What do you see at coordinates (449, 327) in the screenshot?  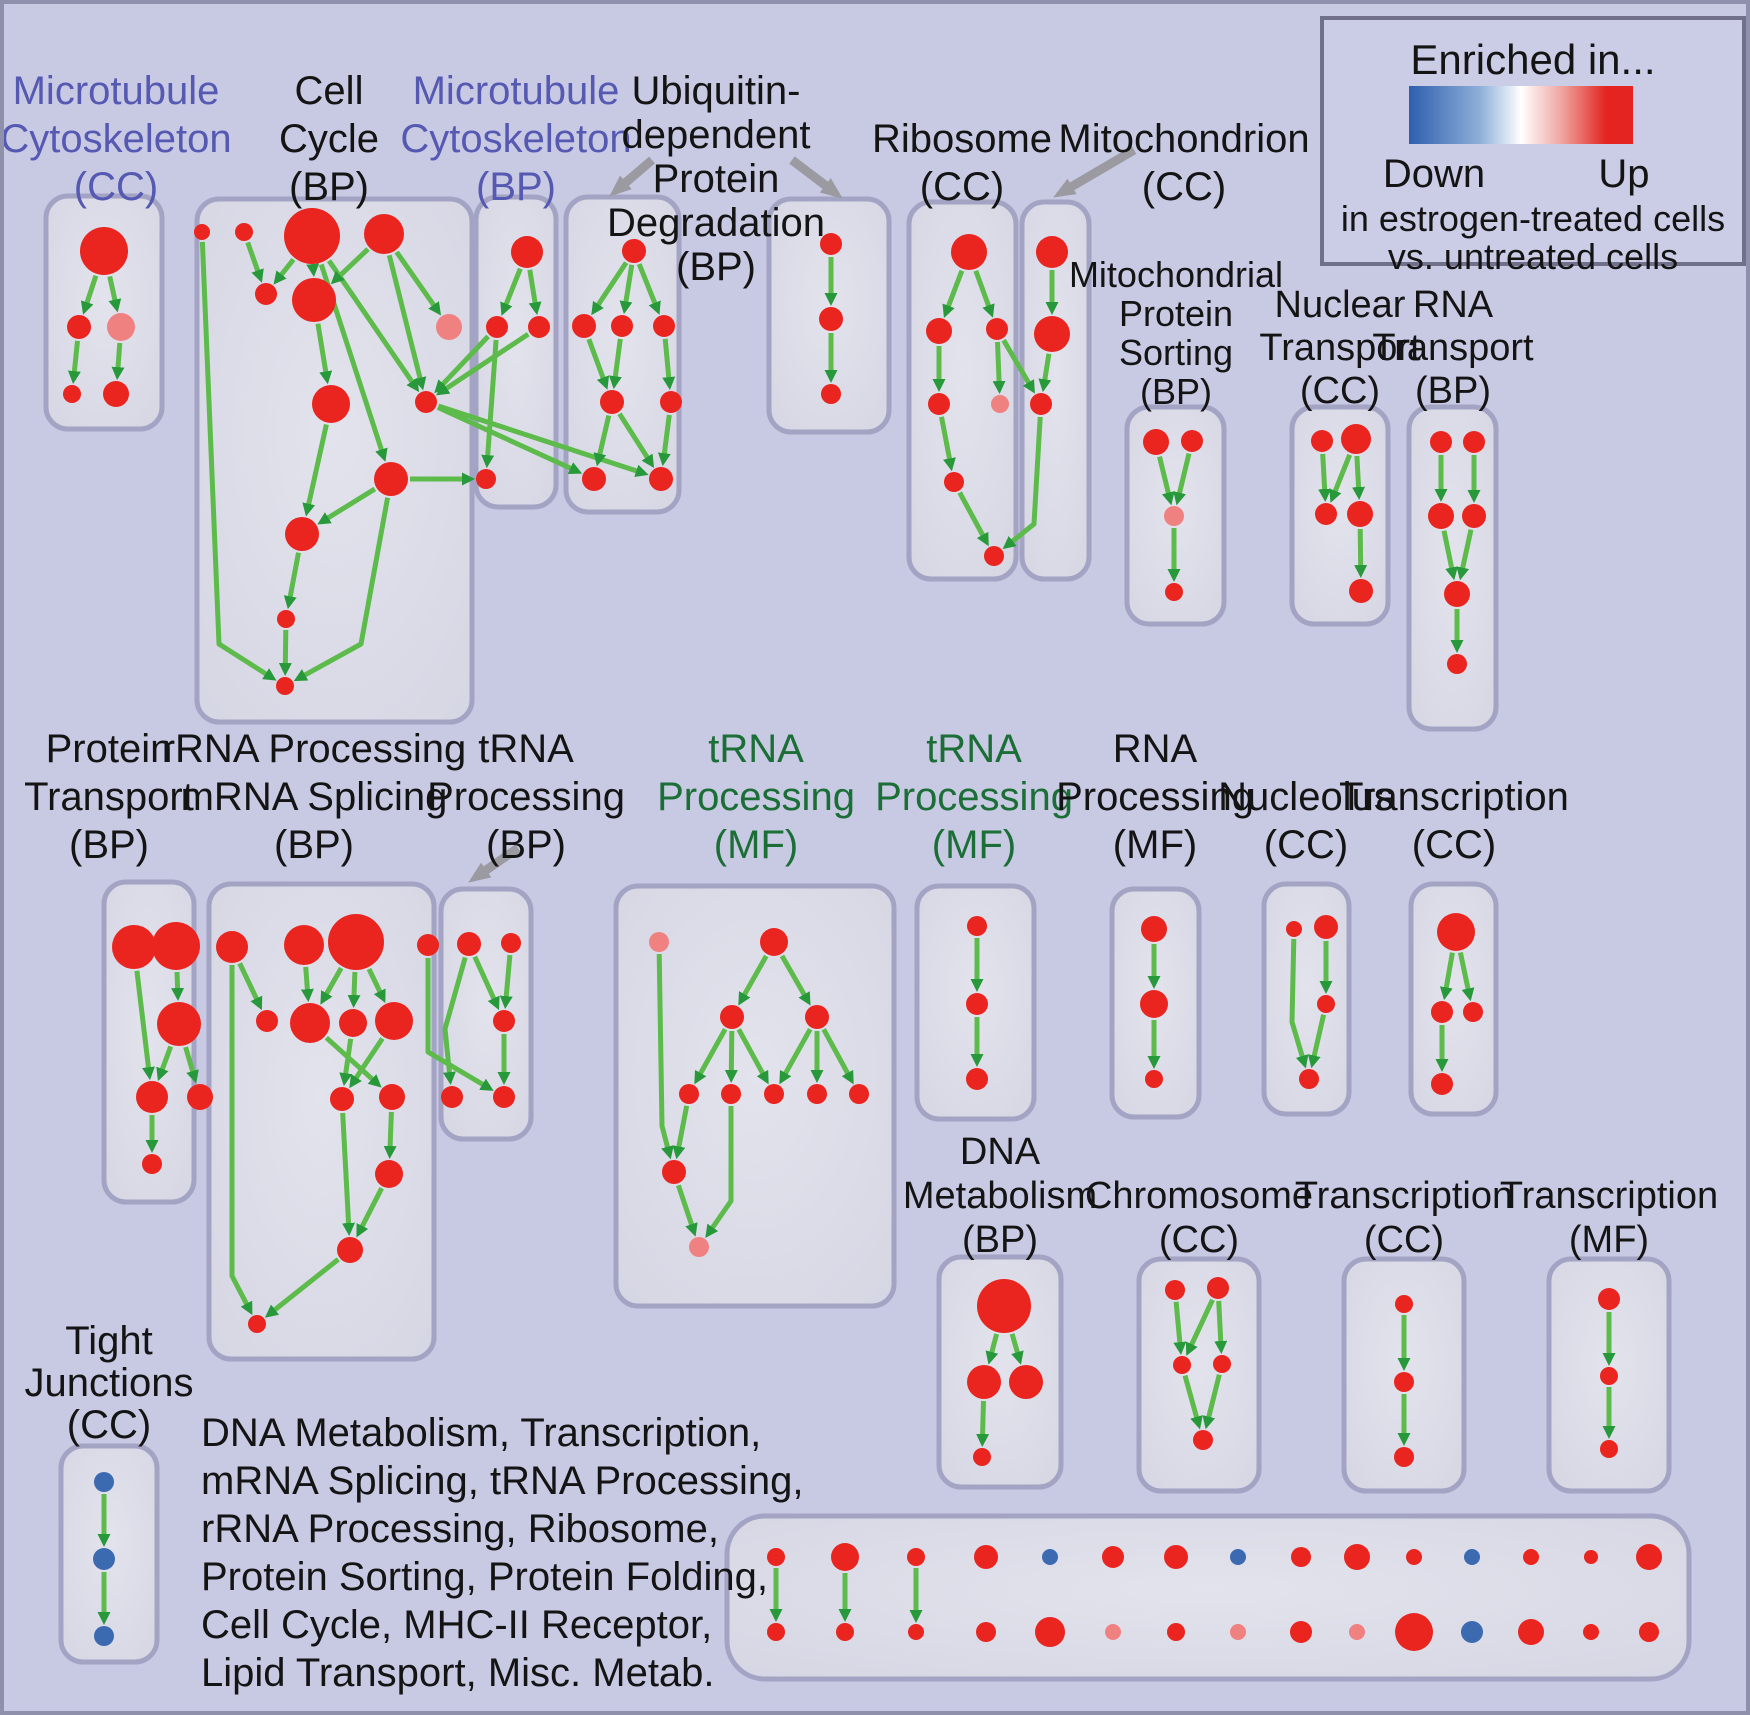 I see `node-cc6` at bounding box center [449, 327].